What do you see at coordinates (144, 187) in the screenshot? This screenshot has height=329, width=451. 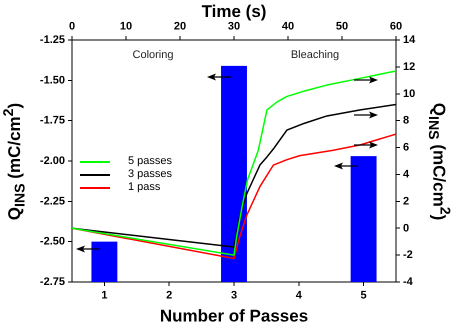 I see `legend-label: 1 pass` at bounding box center [144, 187].